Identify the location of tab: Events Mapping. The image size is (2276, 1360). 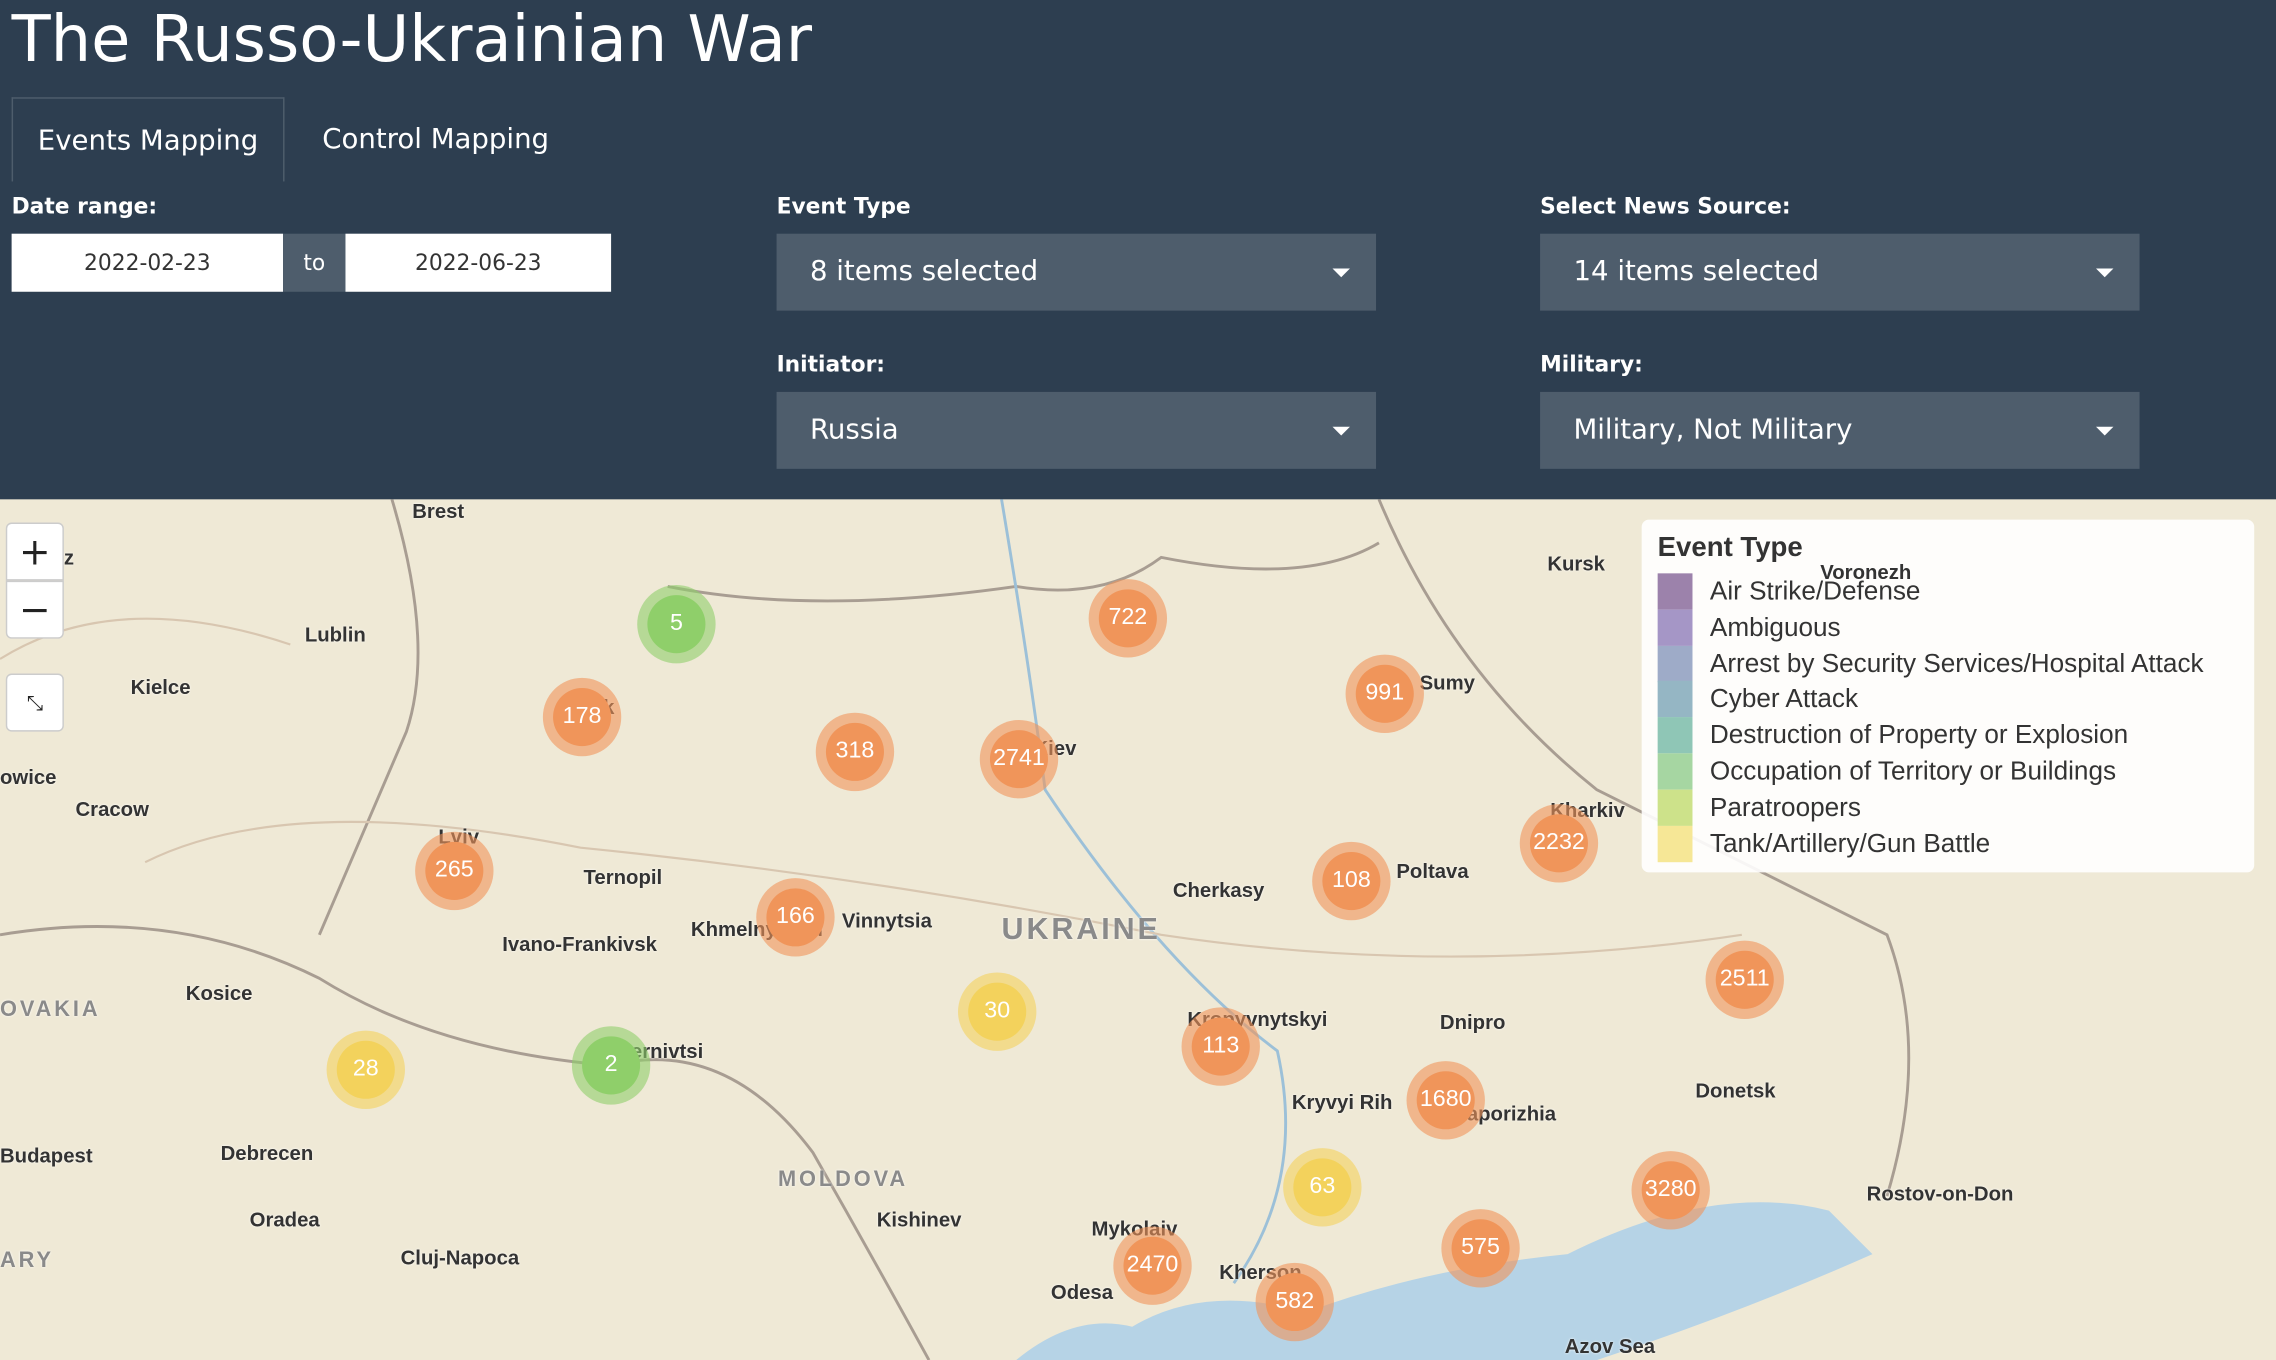
(148, 139).